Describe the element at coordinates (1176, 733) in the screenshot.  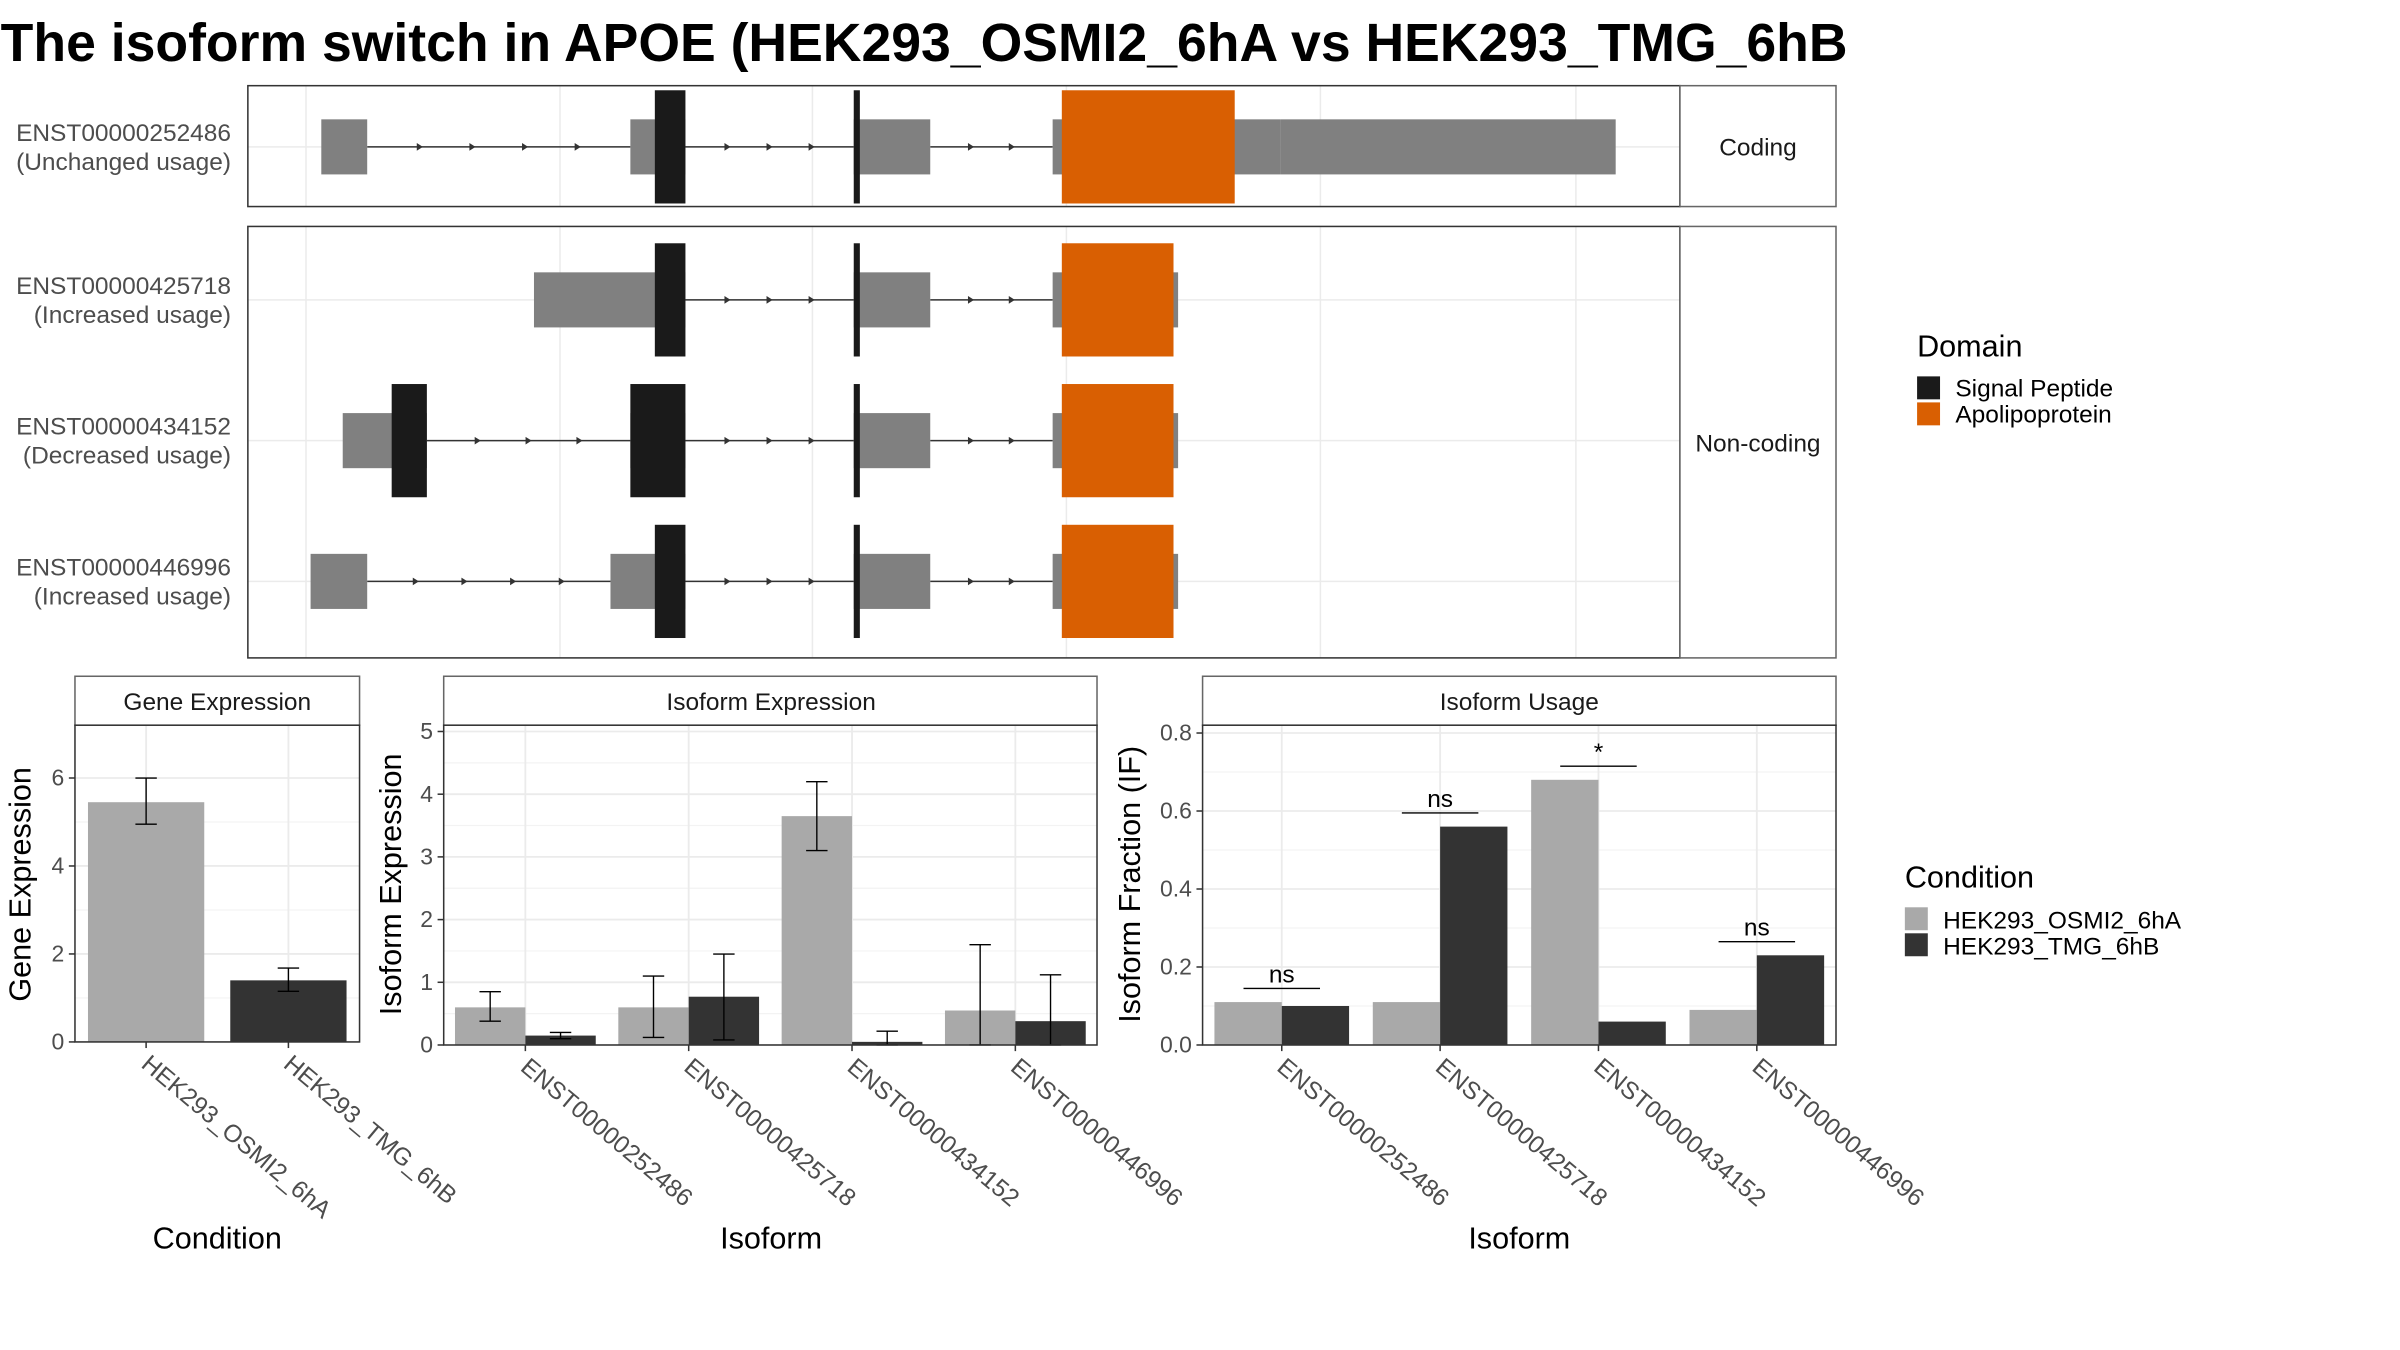
I see `y-tick-label: 0.8` at that location.